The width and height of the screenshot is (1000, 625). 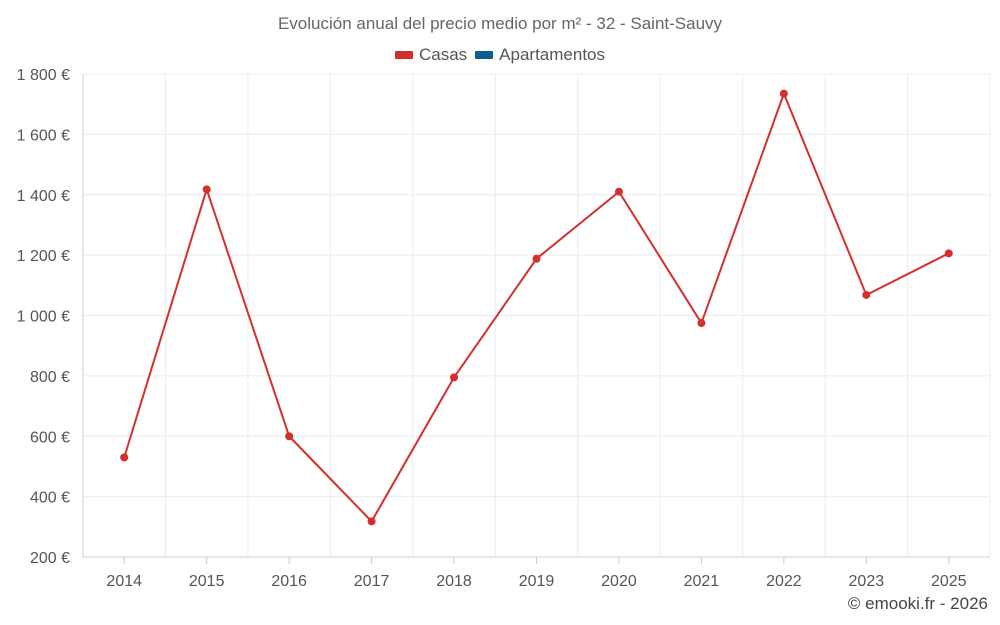 I want to click on copyright-credit: © emooki.fr - 2026, so click(x=917, y=603).